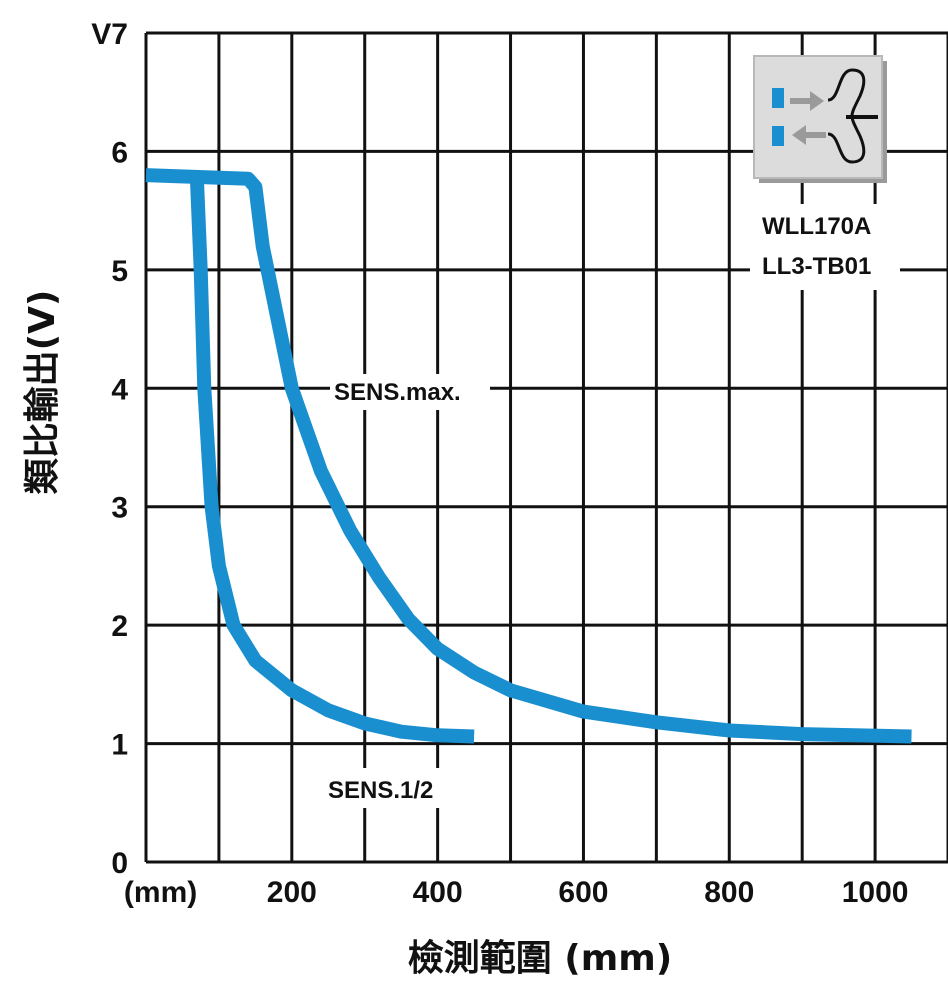 The height and width of the screenshot is (983, 948). Describe the element at coordinates (119, 508) in the screenshot. I see `y-tick-label: 3` at that location.